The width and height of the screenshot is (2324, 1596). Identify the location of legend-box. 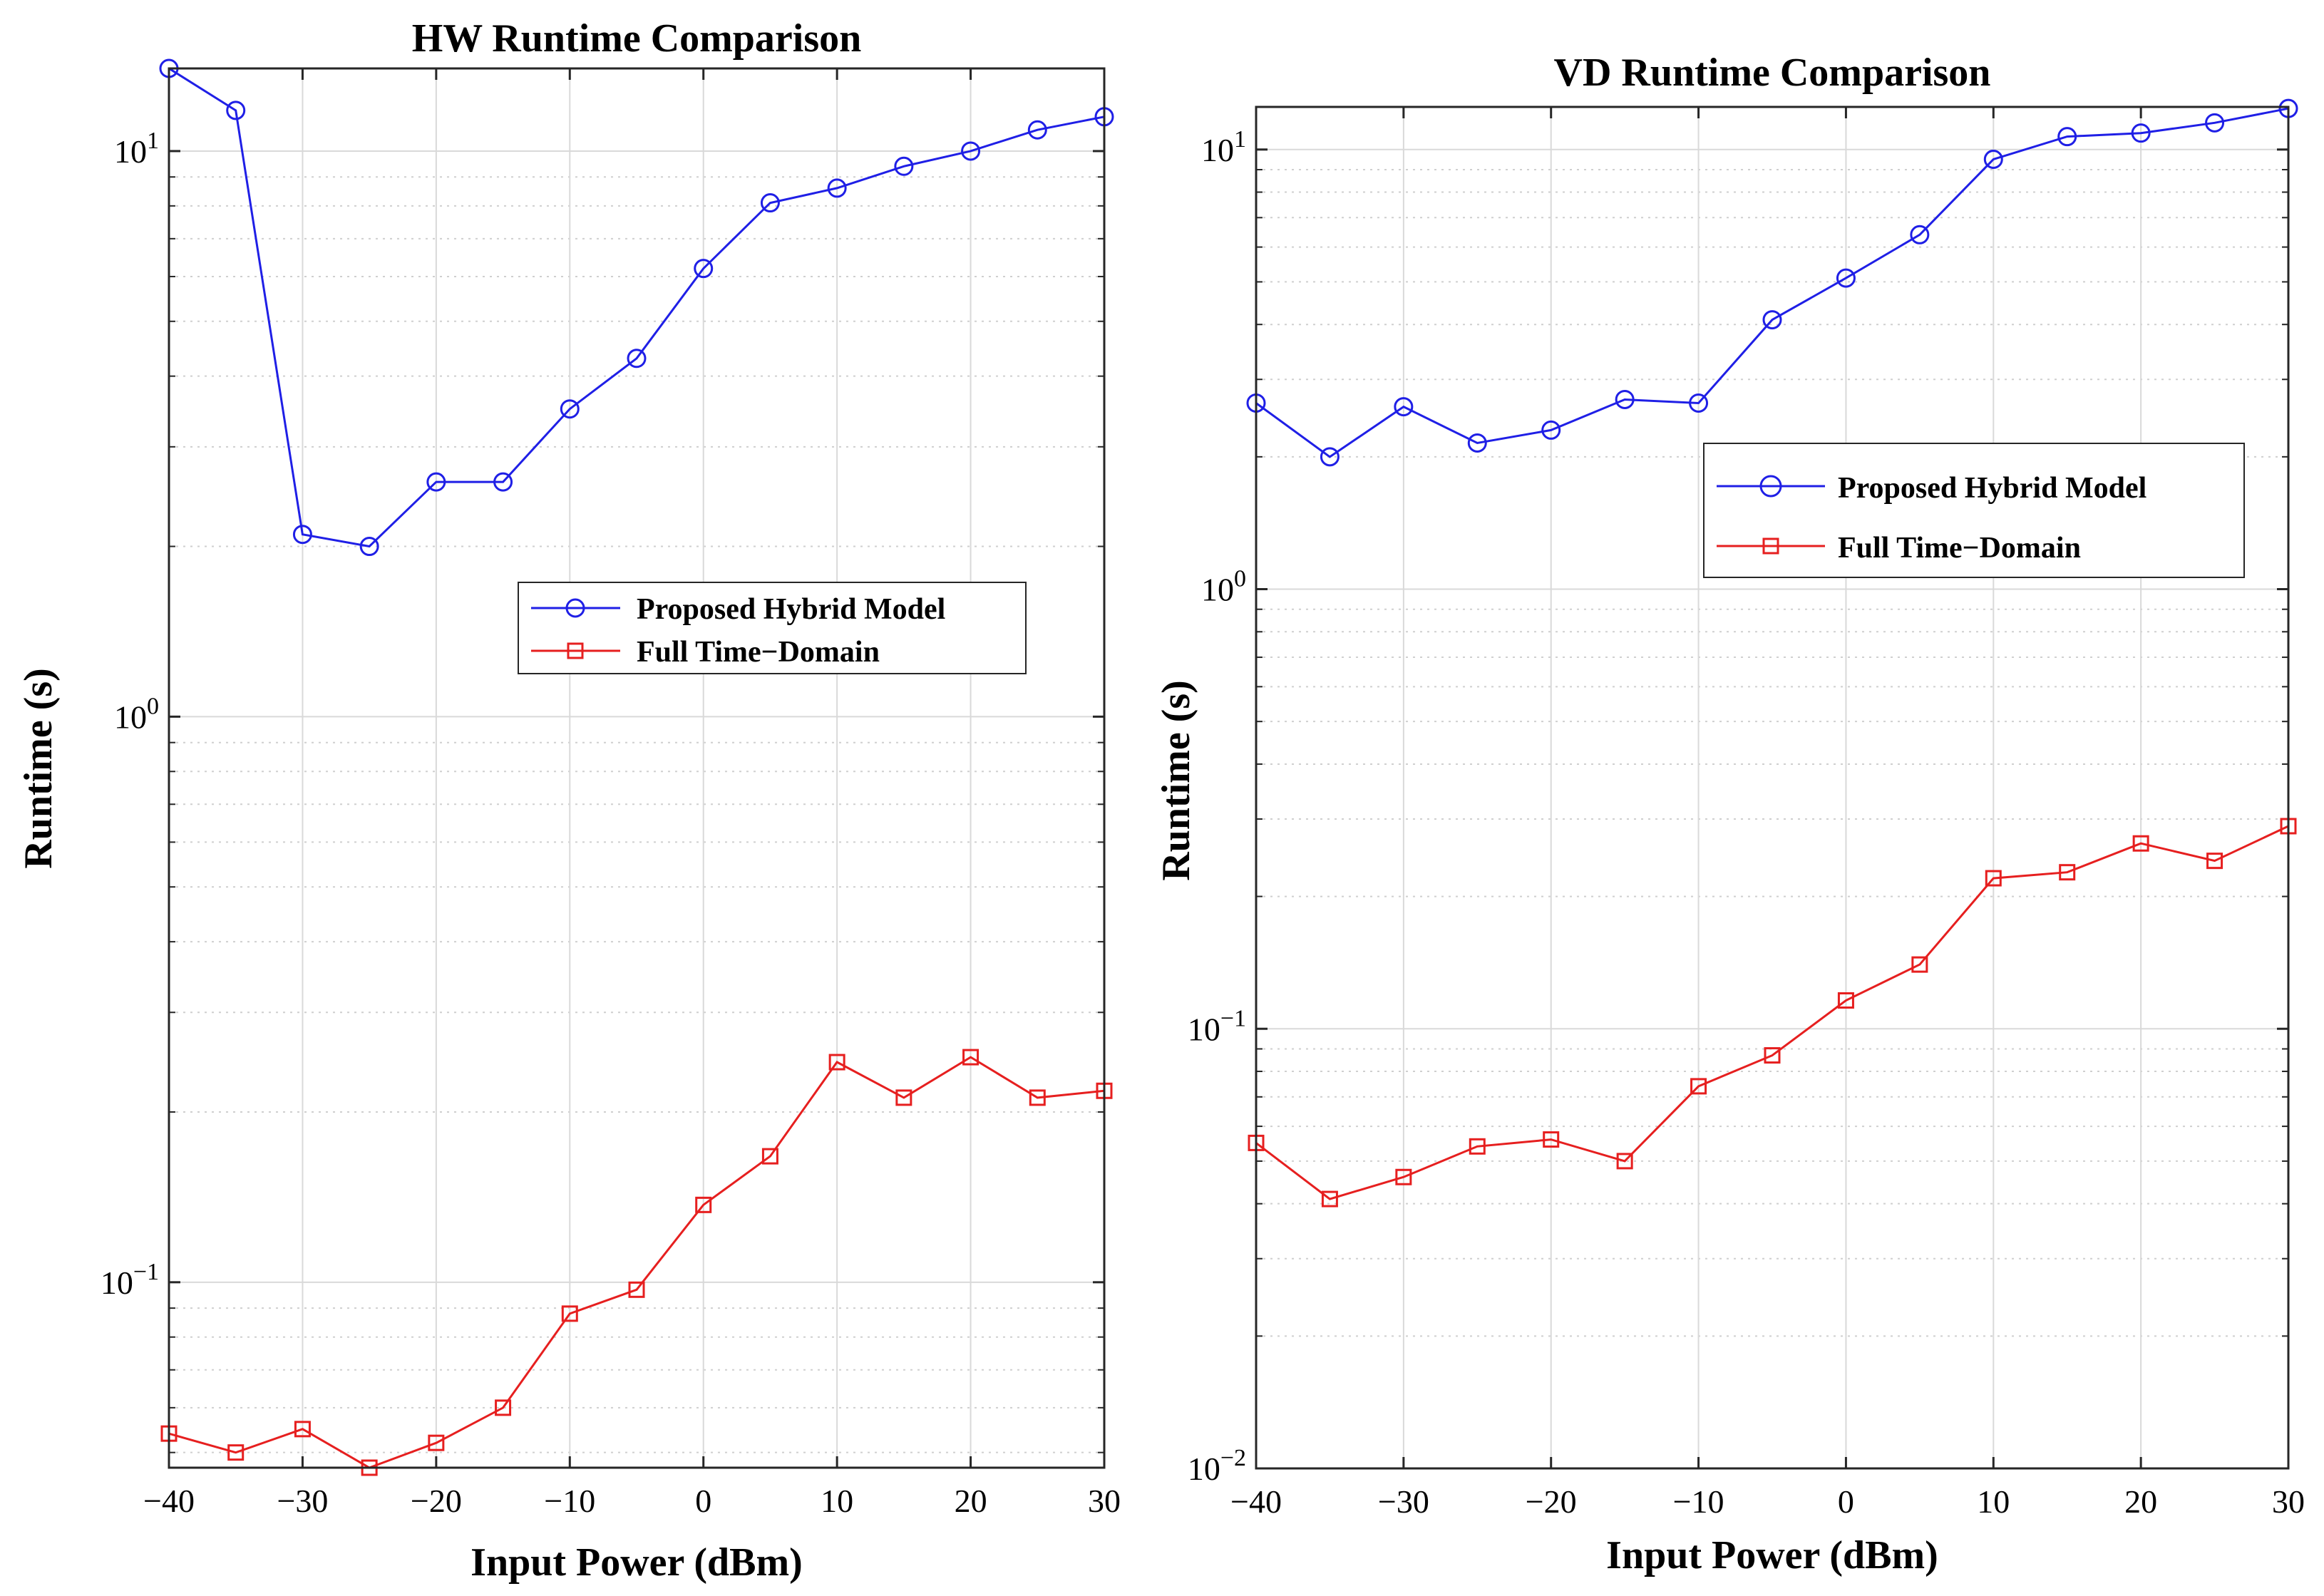
(1974, 510).